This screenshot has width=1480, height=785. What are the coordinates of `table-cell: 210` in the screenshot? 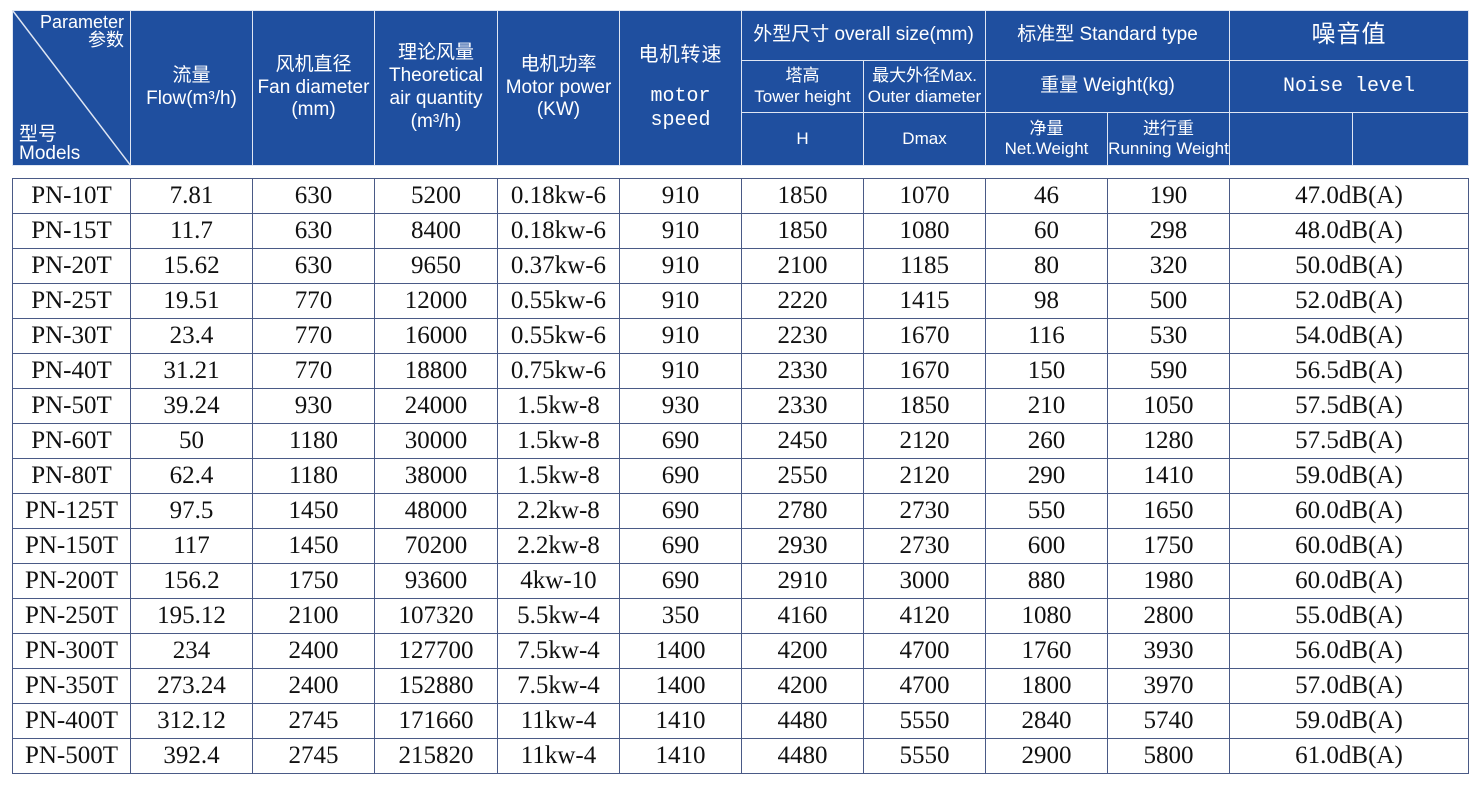 It's located at (1046, 406).